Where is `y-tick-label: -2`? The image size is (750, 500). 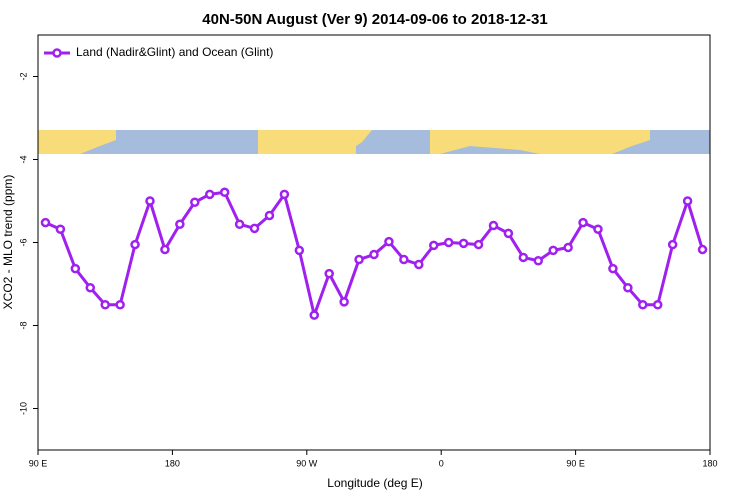 y-tick-label: -2 is located at coordinates (23, 76).